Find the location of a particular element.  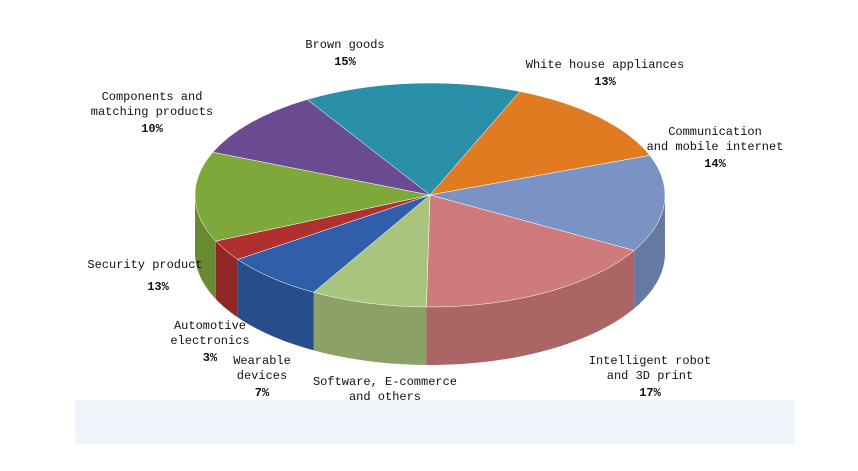

value-label: 10% is located at coordinates (152, 129).